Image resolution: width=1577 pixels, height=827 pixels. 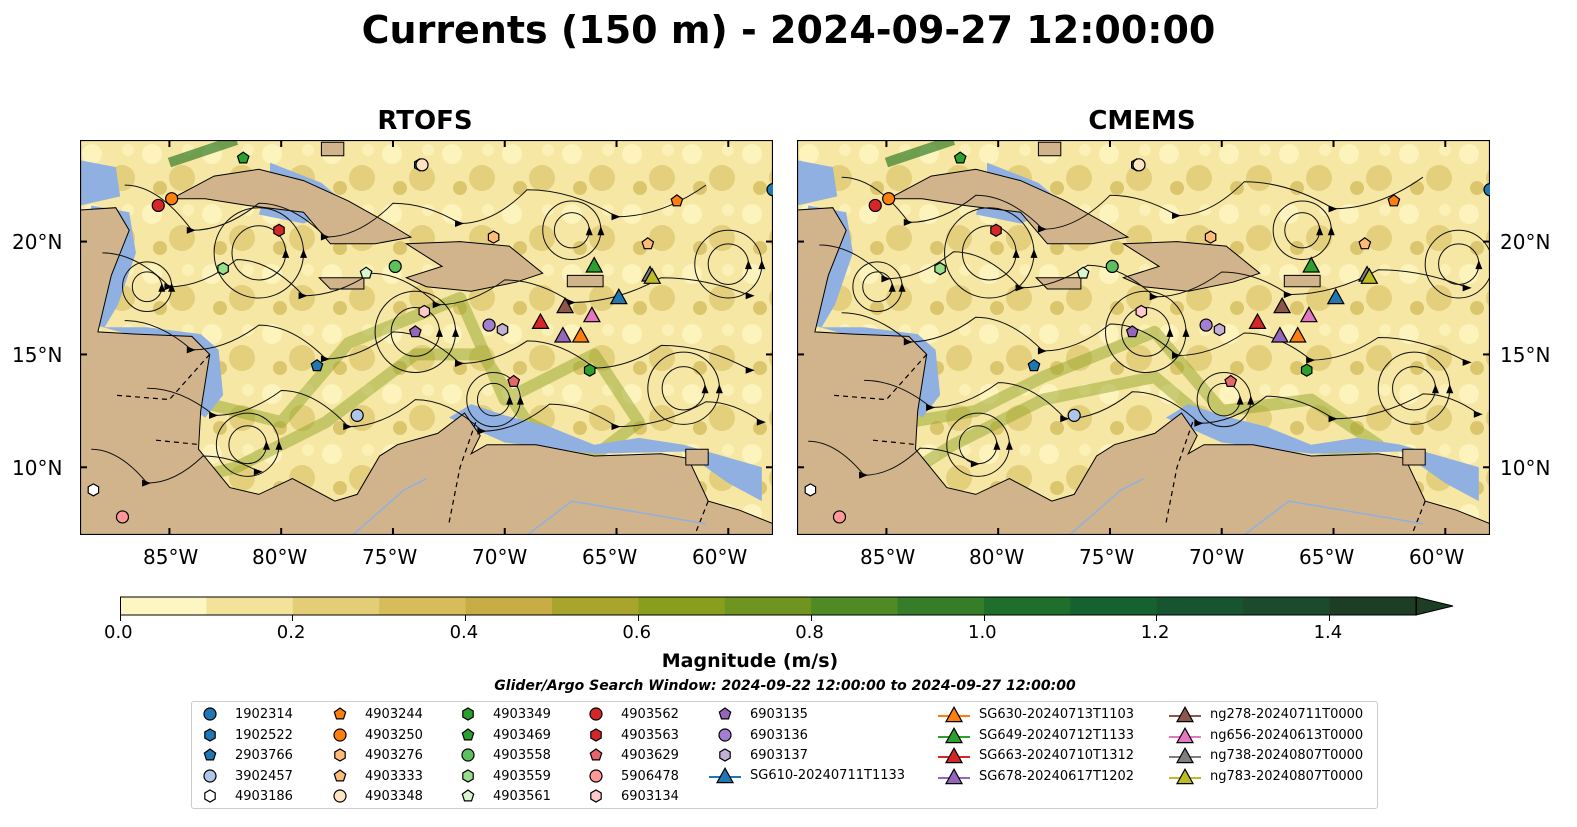 I want to click on legend-label: 6903136, so click(x=779, y=735).